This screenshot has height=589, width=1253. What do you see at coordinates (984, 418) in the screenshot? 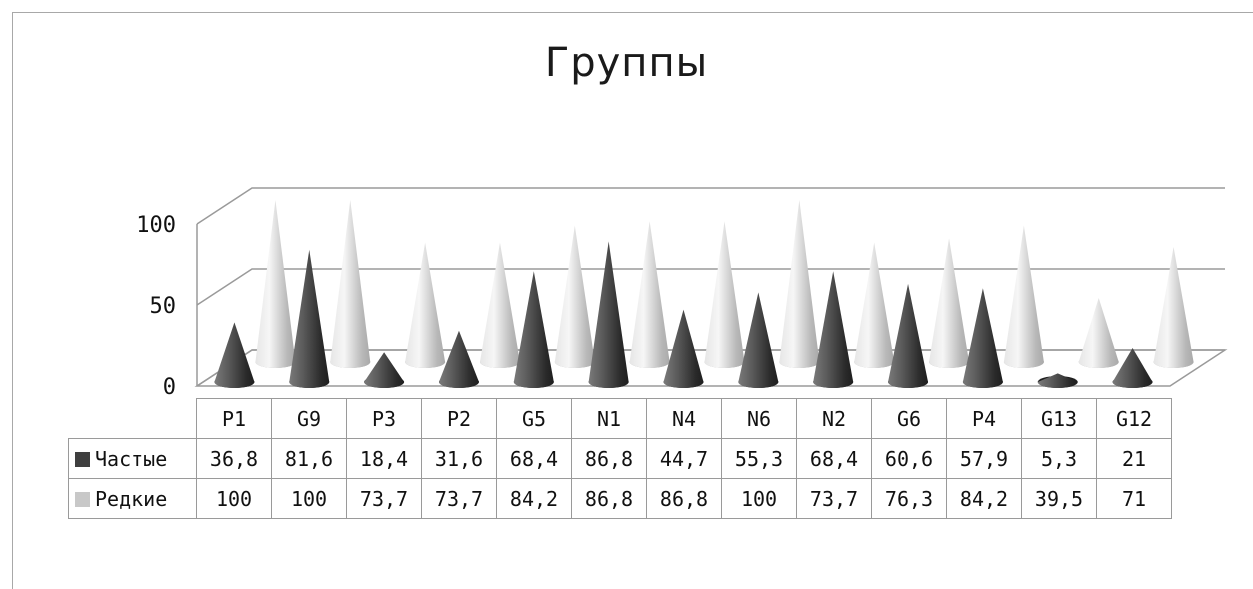
I see `category-label: P4` at bounding box center [984, 418].